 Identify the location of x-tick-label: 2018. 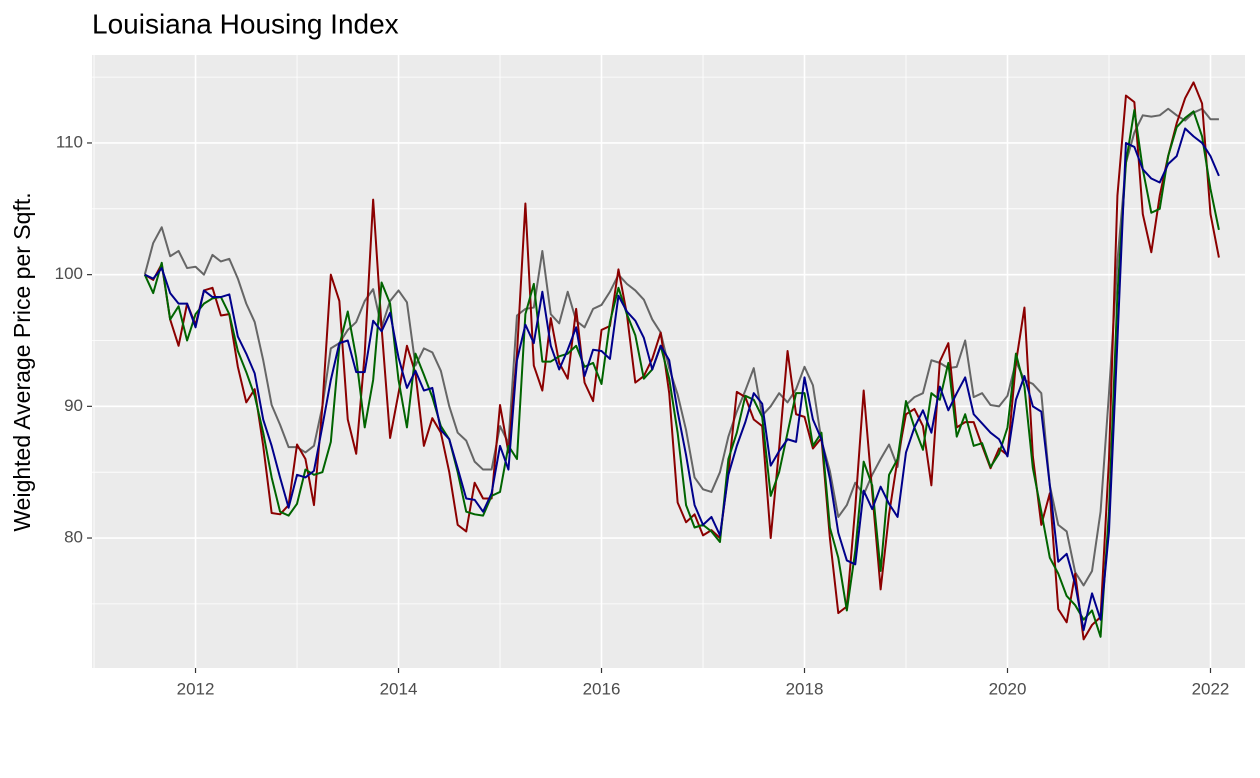
(805, 688).